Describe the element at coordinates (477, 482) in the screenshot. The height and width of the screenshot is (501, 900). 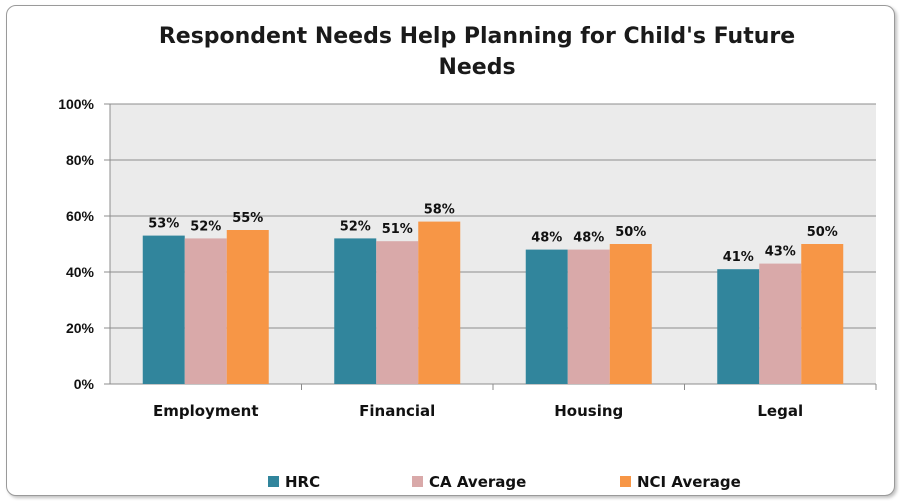
I see `legend-label-ca-average: CA Average` at that location.